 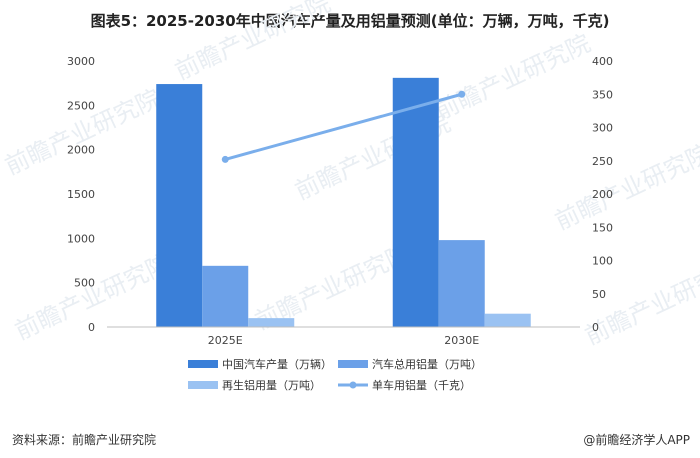 What do you see at coordinates (421, 385) in the screenshot?
I see `legend-label: 单车用铝量（千克）` at bounding box center [421, 385].